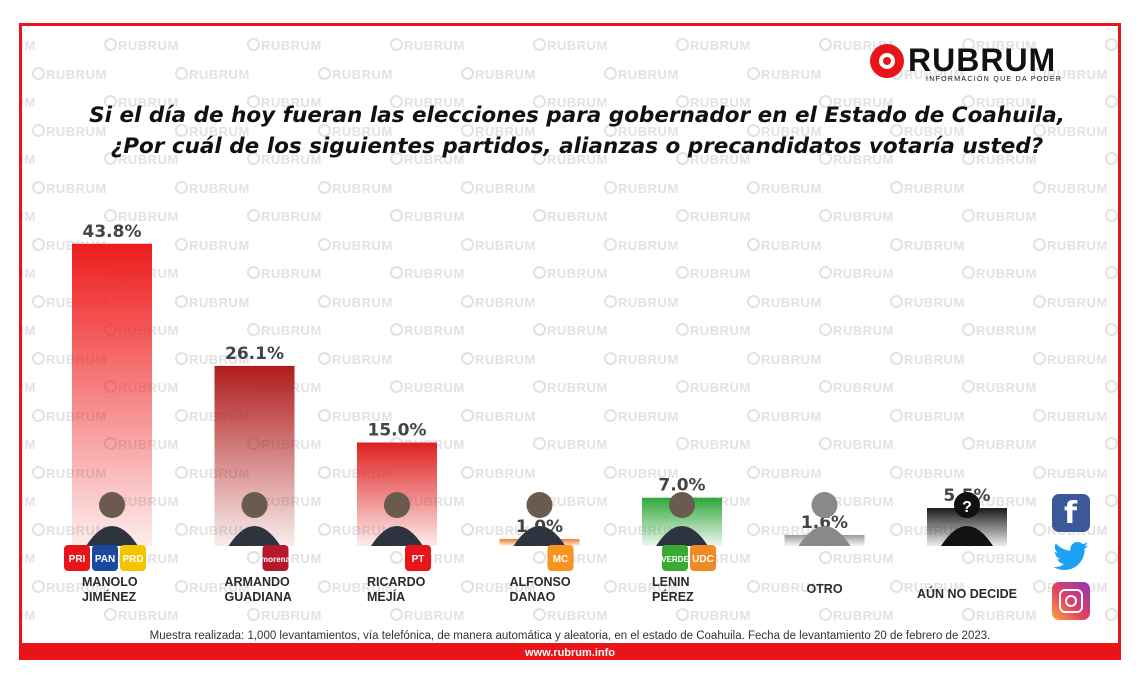  What do you see at coordinates (982, 60) in the screenshot?
I see `logo-wordmark: RUBRUM` at bounding box center [982, 60].